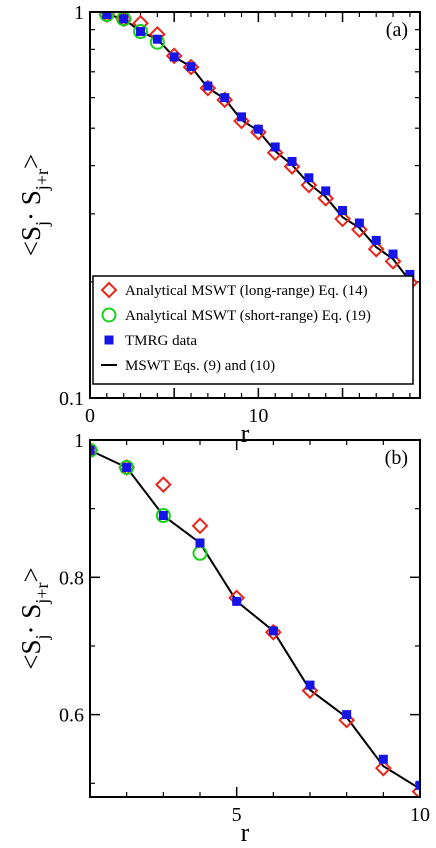 This screenshot has height=848, width=436. Describe the element at coordinates (90, 416) in the screenshot. I see `x-tick-label: 0` at that location.